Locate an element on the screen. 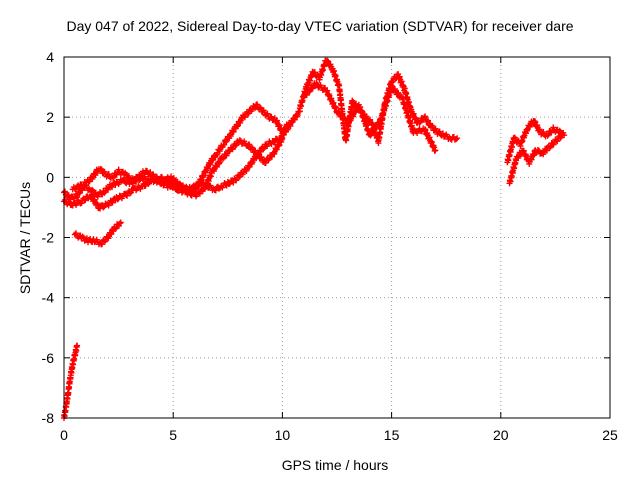  series-track-h is located at coordinates (536, 142).